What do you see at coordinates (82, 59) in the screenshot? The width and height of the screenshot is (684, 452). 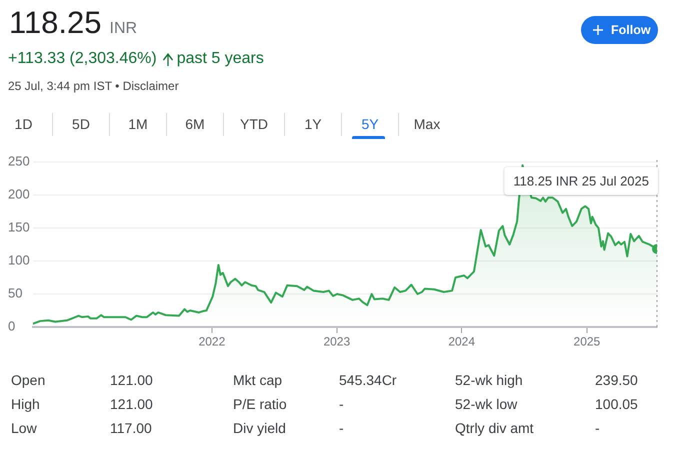 I see `chart-subtitle: +113.33 (2,303.46%)` at bounding box center [82, 59].